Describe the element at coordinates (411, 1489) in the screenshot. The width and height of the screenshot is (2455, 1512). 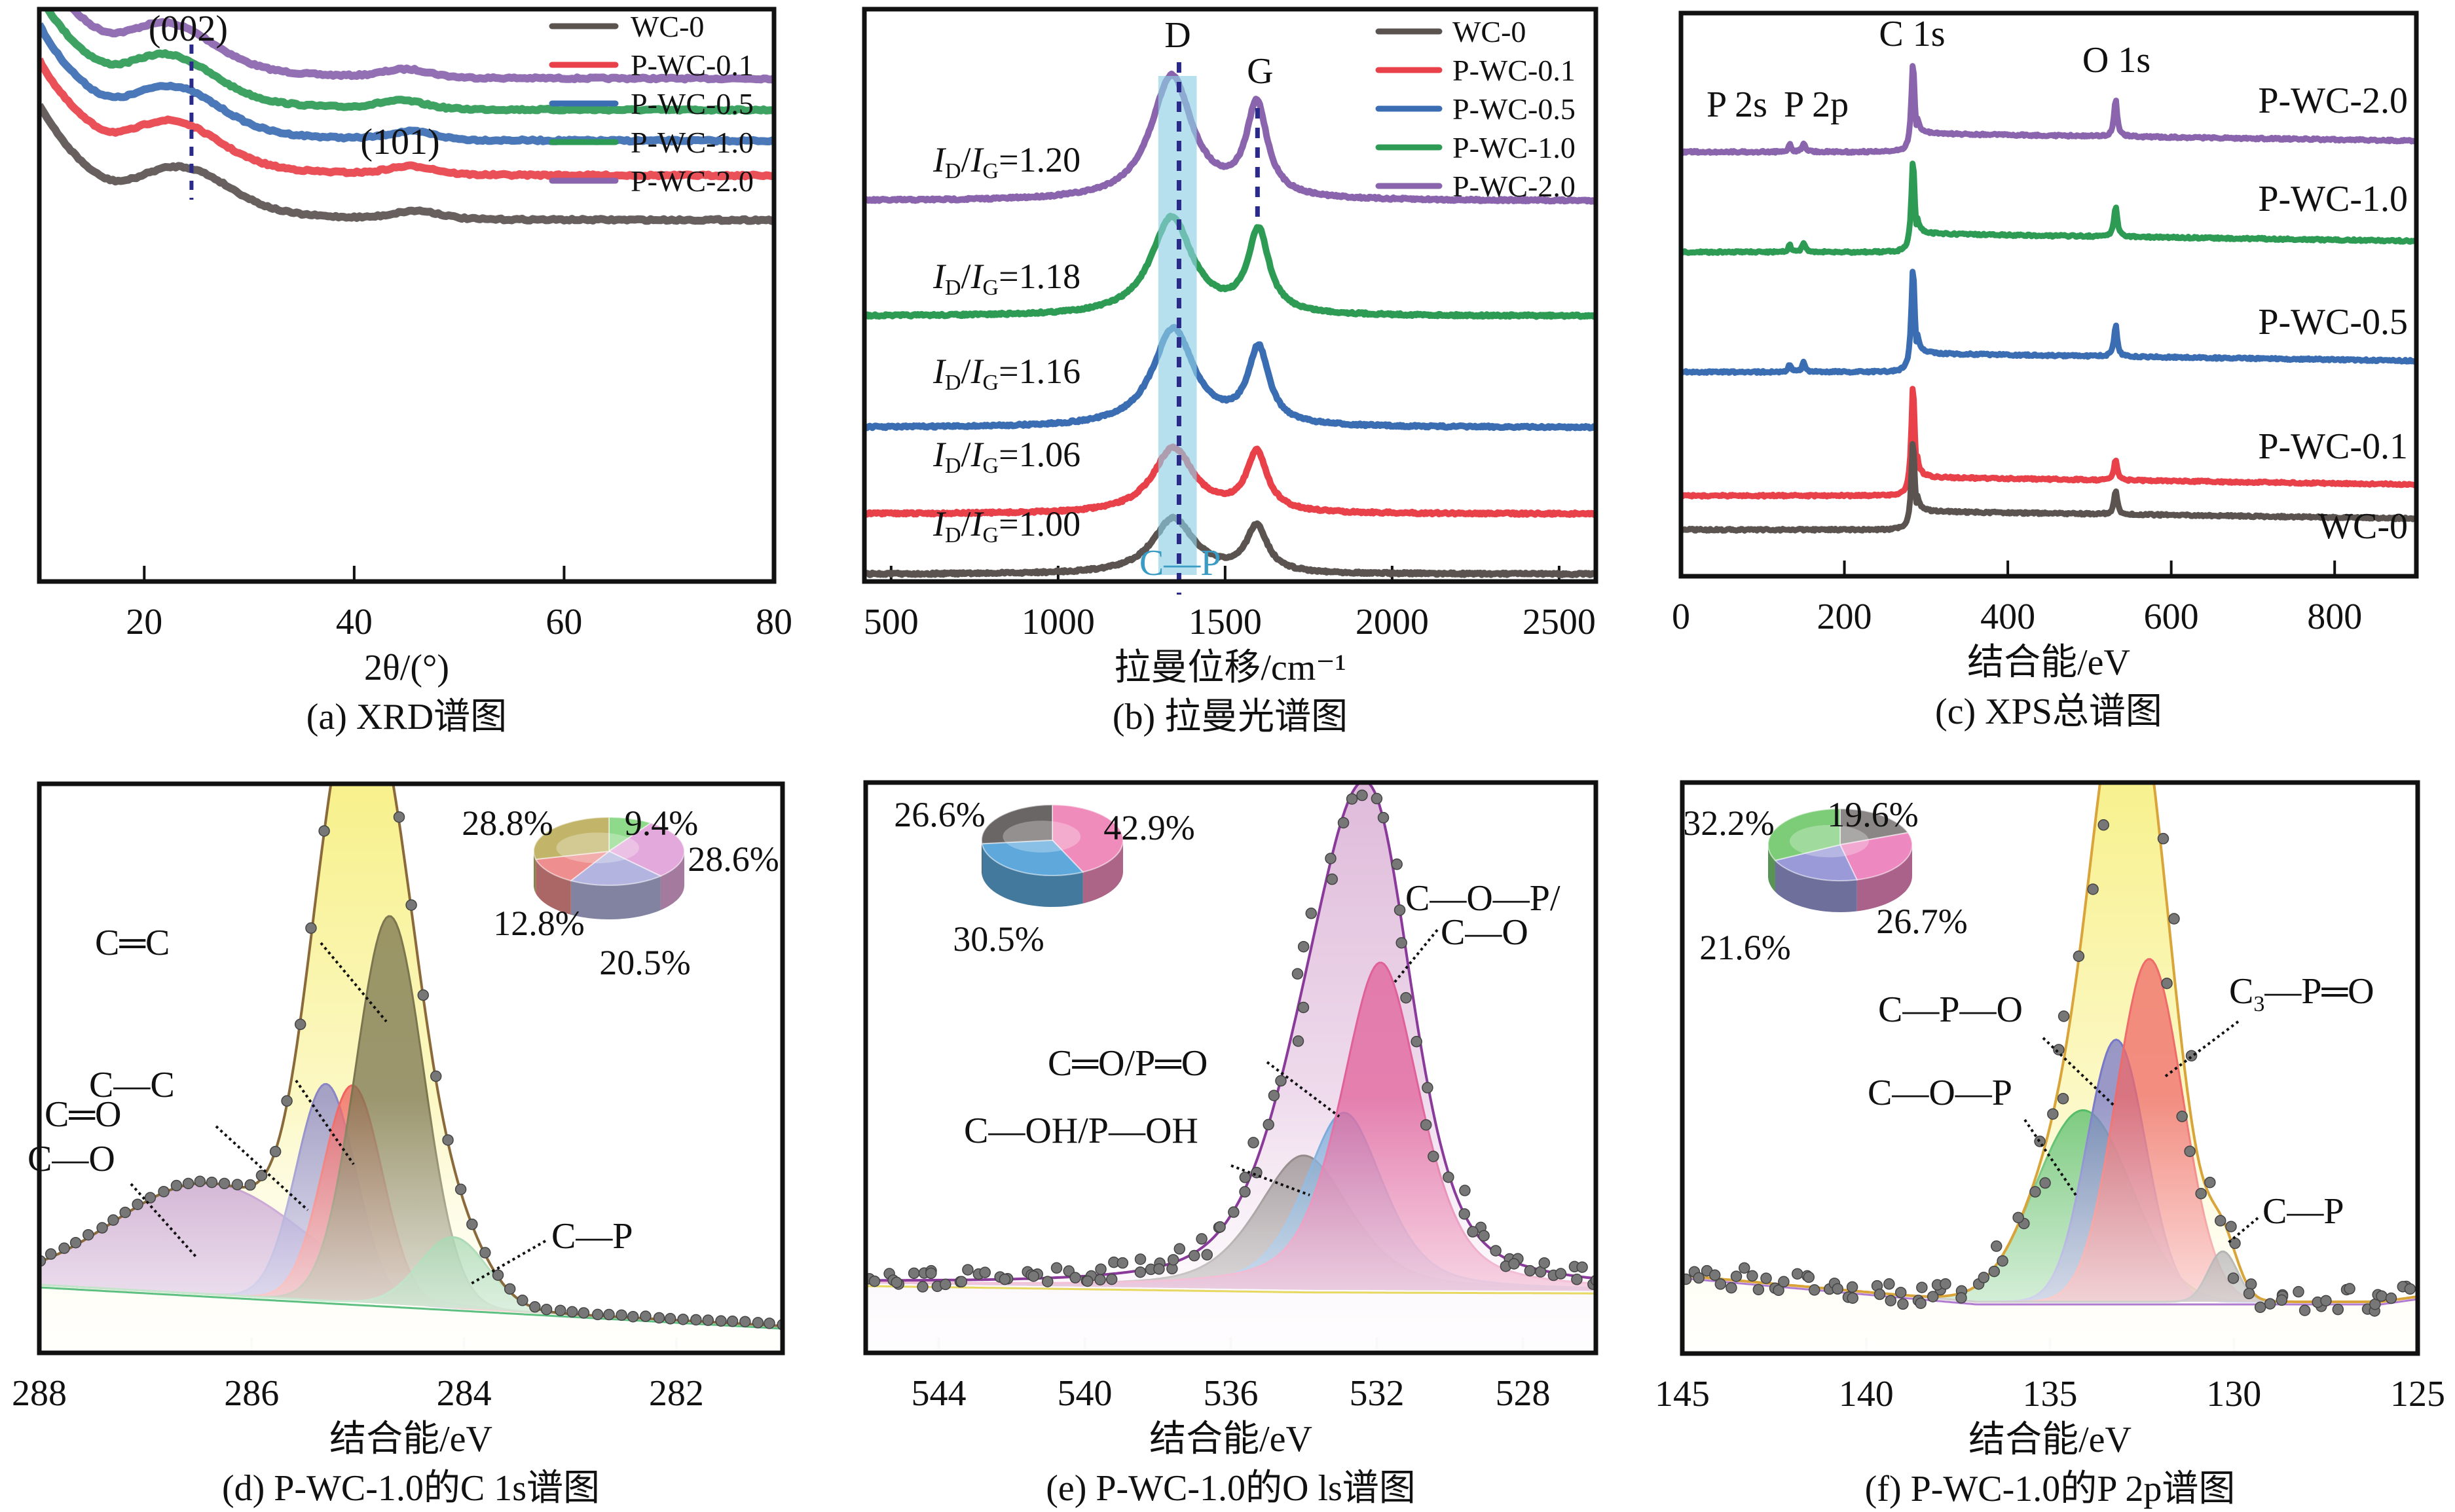
I see `panel-caption: (d) P-WC-1.0的C 1s谱图` at that location.